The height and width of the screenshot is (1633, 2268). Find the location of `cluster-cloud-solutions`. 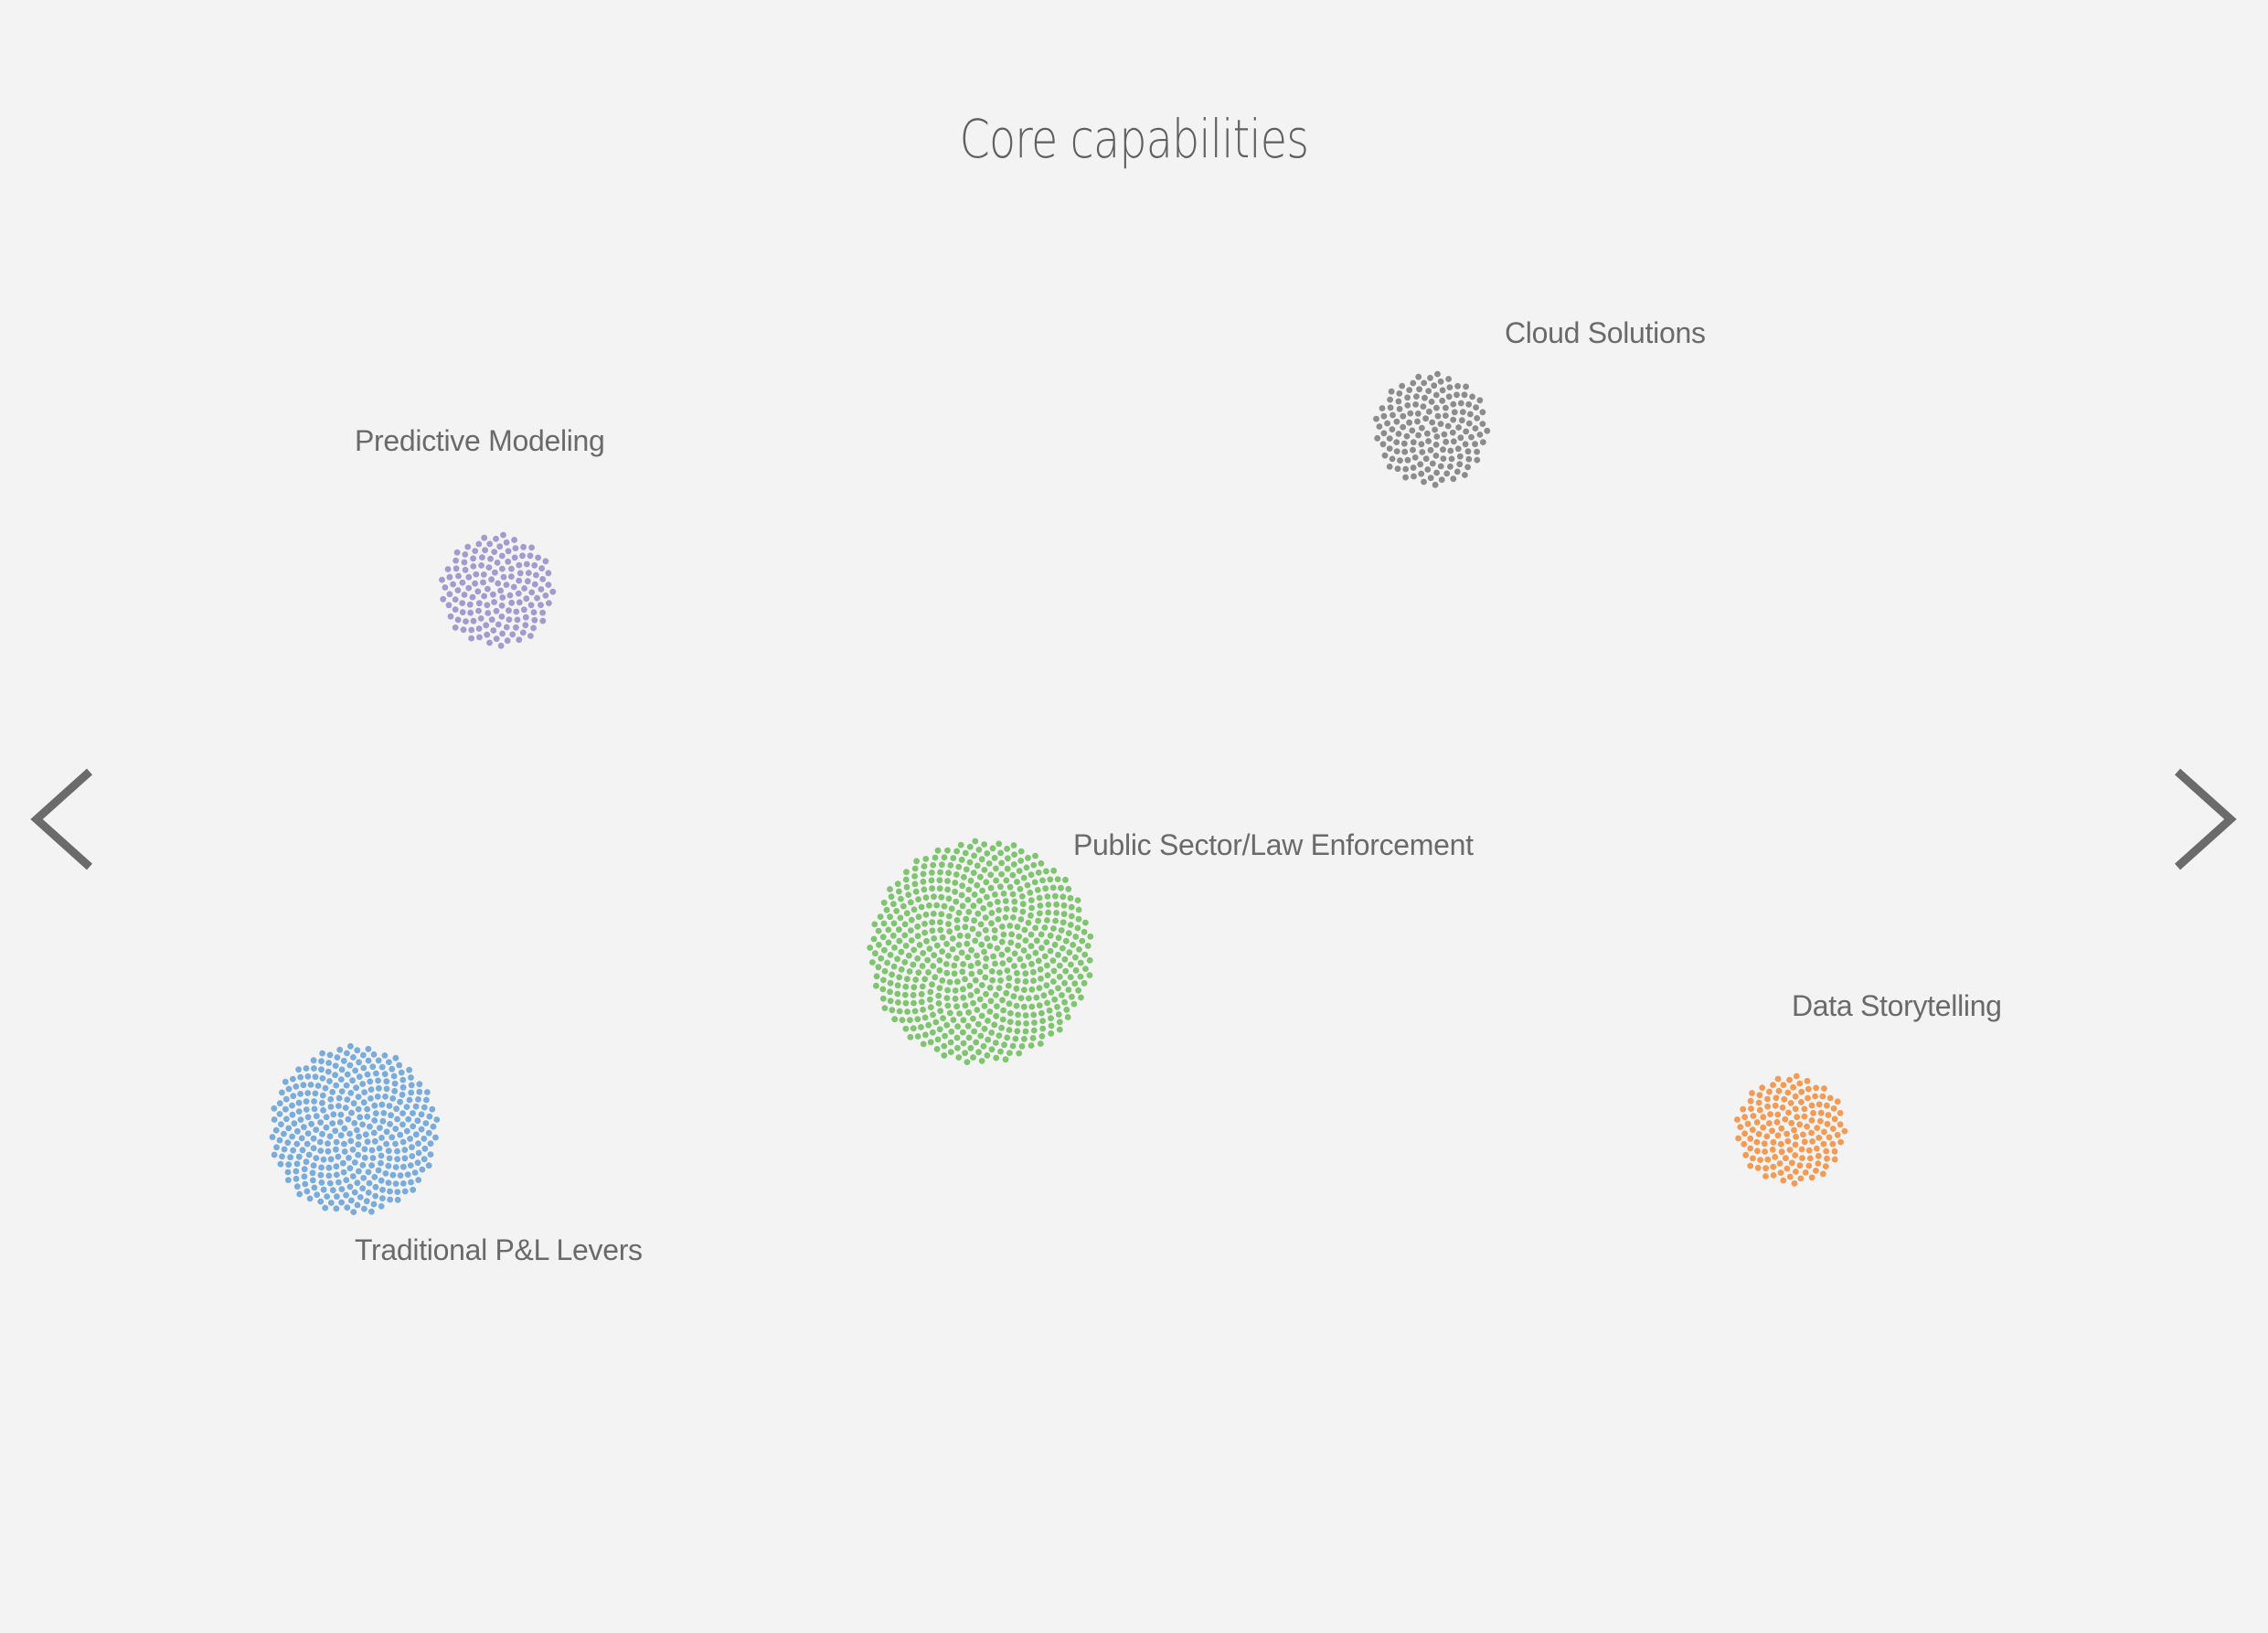

cluster-cloud-solutions is located at coordinates (1432, 429).